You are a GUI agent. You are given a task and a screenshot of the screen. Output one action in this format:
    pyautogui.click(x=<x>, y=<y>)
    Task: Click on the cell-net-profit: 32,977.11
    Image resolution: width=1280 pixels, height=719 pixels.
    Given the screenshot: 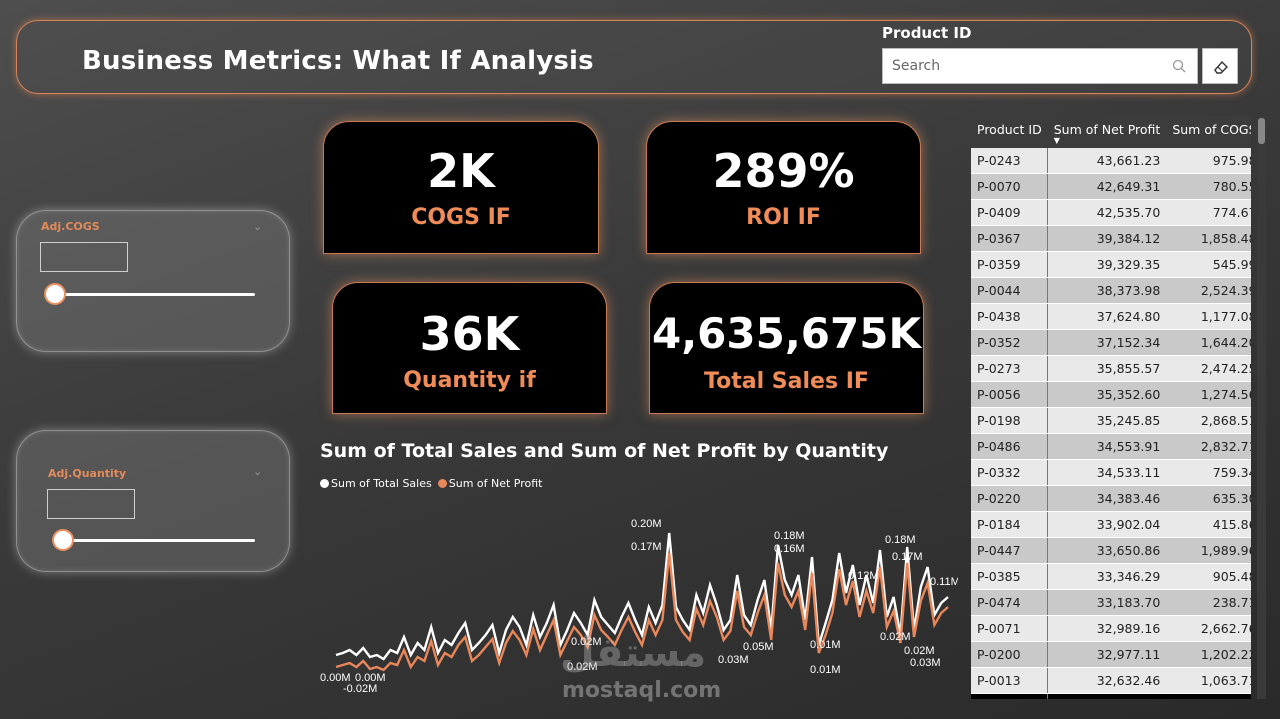 What is the action you would take?
    pyautogui.click(x=1107, y=654)
    